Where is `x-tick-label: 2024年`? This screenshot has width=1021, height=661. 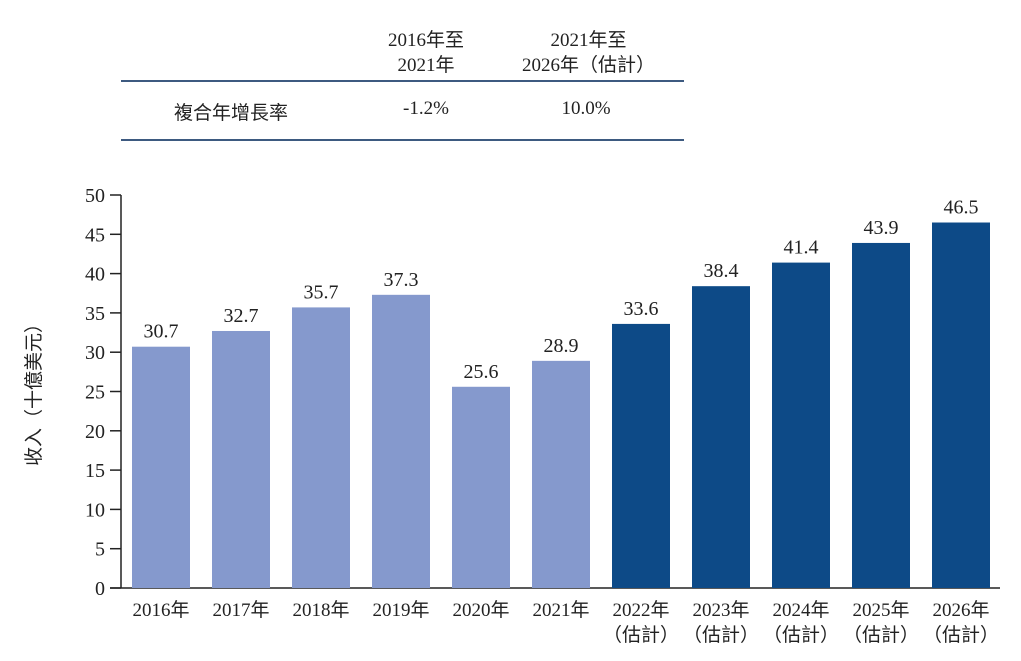
x-tick-label: 2024年 is located at coordinates (800, 610).